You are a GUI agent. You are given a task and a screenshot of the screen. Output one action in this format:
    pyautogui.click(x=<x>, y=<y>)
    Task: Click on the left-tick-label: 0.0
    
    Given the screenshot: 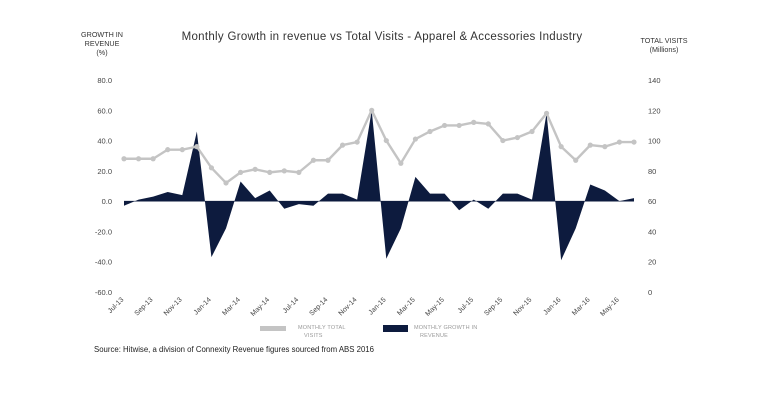 What is the action you would take?
    pyautogui.click(x=107, y=201)
    